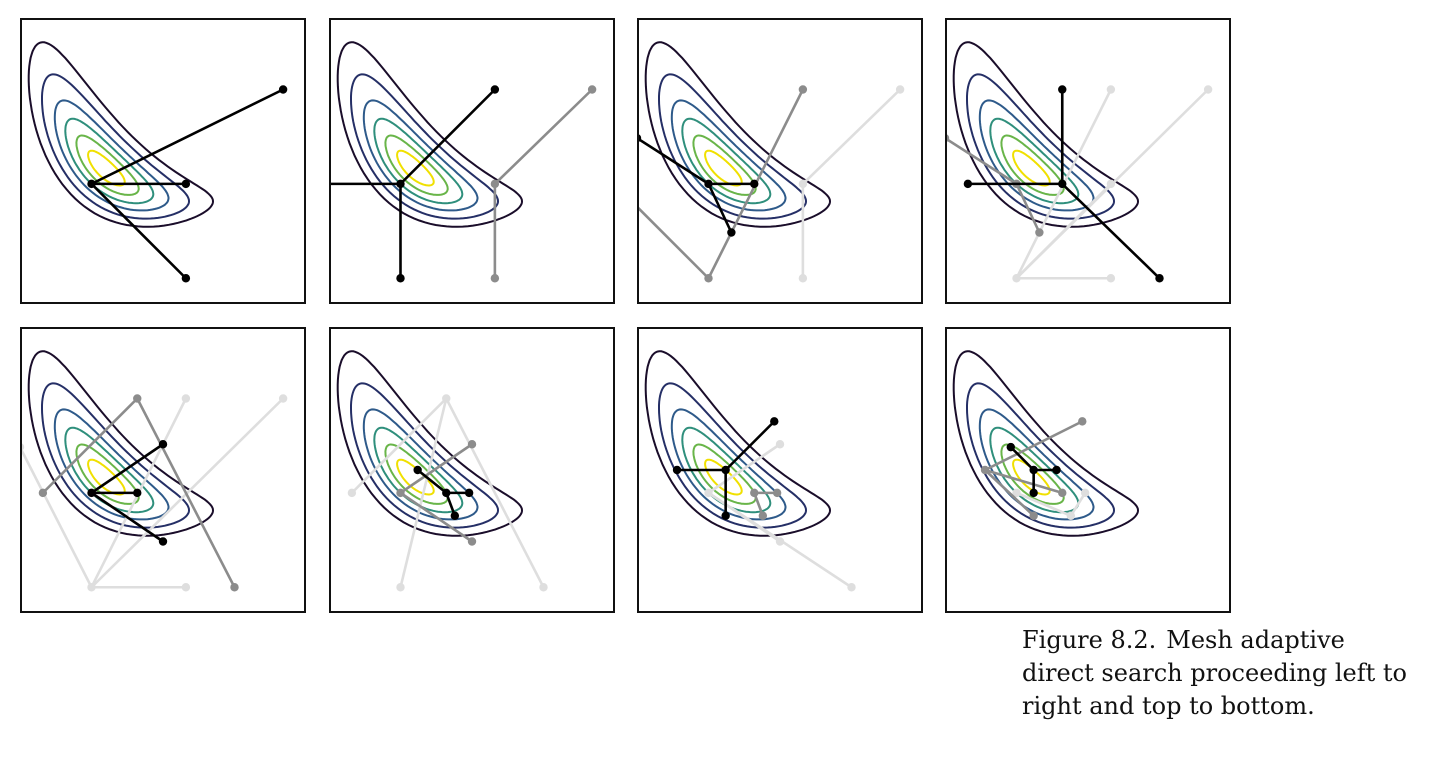 This screenshot has height=762, width=1444. I want to click on caption-label: Figure 8.2., so click(1089, 640).